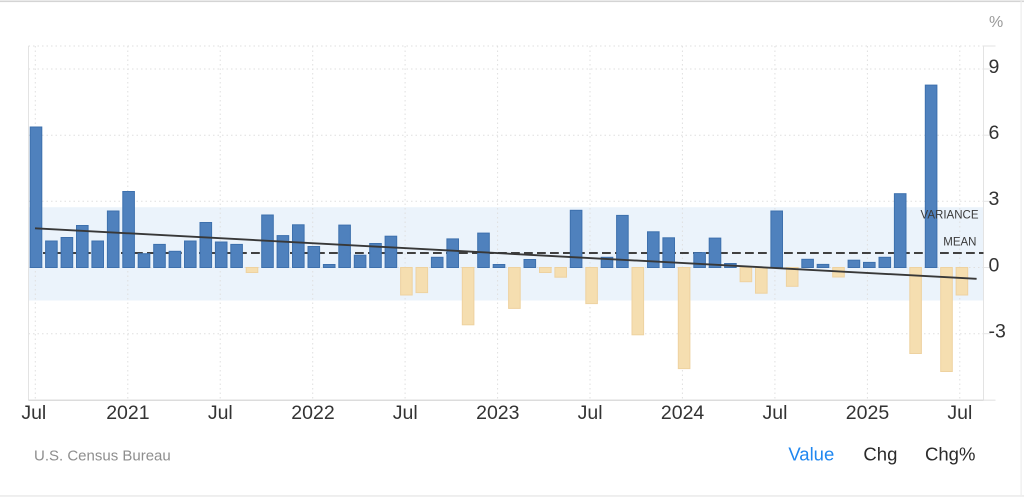 The height and width of the screenshot is (498, 1024). I want to click on svg-text: -3, so click(997, 332).